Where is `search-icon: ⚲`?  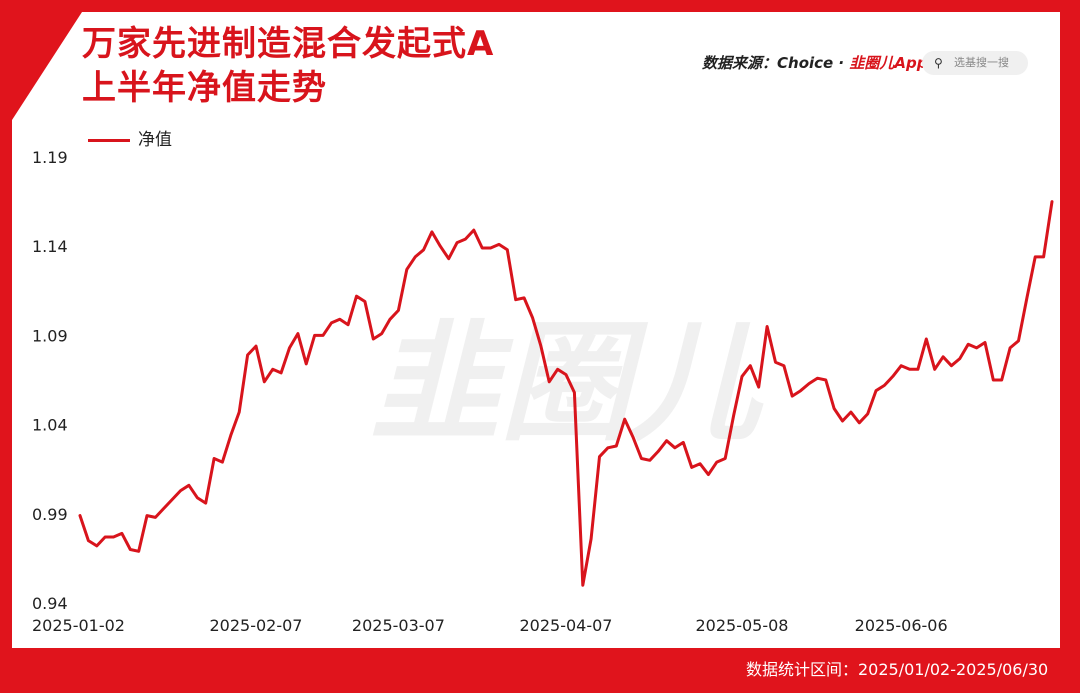 search-icon: ⚲ is located at coordinates (938, 63).